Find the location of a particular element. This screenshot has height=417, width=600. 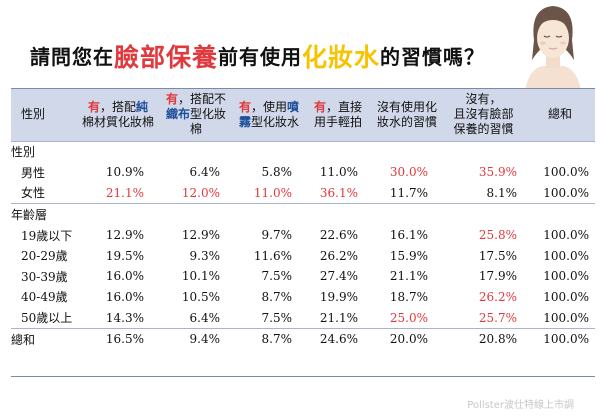

header-label-col: 性別 is located at coordinates (33, 114).